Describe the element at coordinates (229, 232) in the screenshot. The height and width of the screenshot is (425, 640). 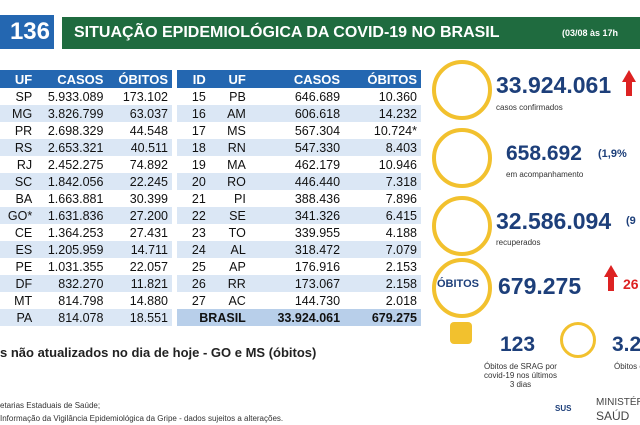
I see `cell: TO` at that location.